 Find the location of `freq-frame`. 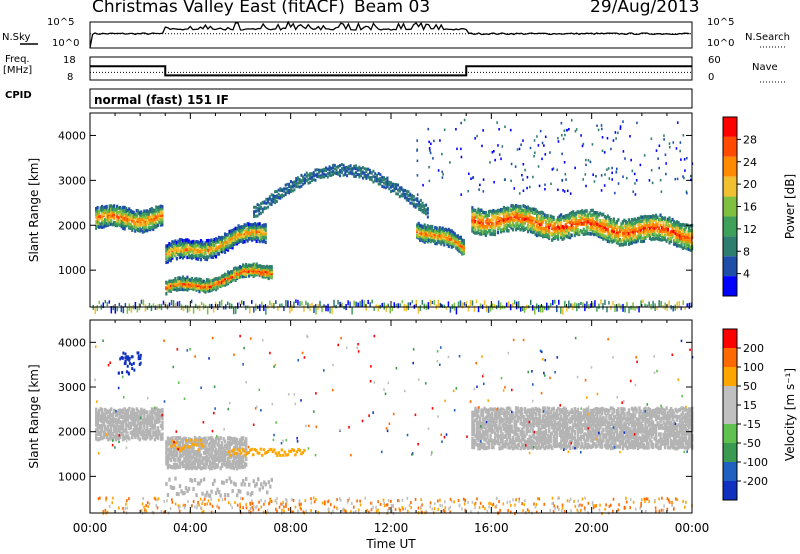

freq-frame is located at coordinates (391, 68).